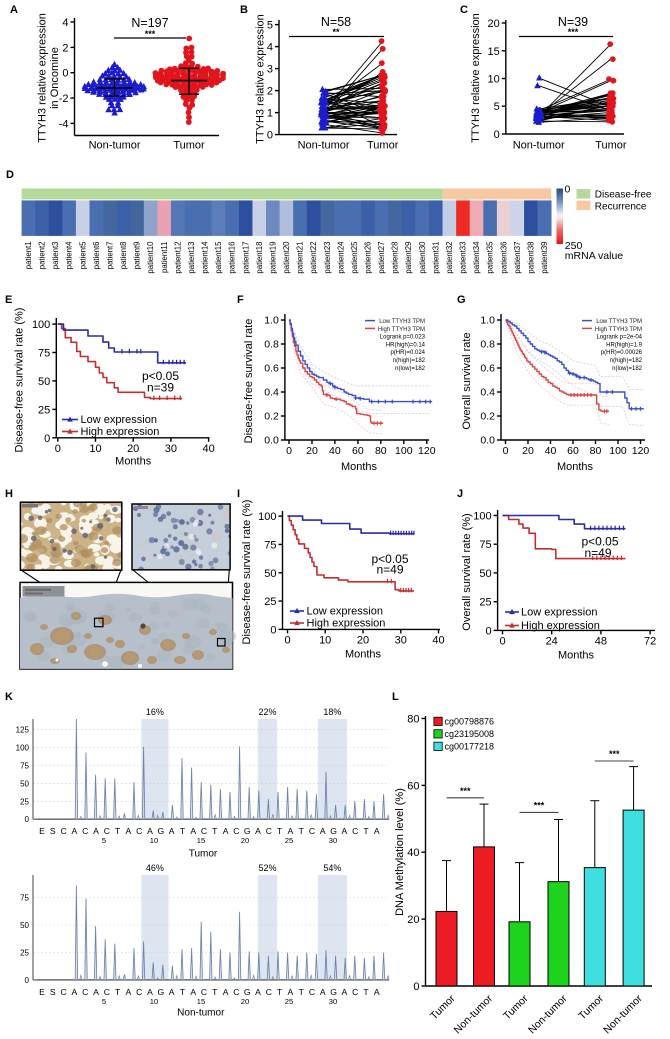 The height and width of the screenshot is (1039, 670). I want to click on svg-text: 2, so click(65, 48).